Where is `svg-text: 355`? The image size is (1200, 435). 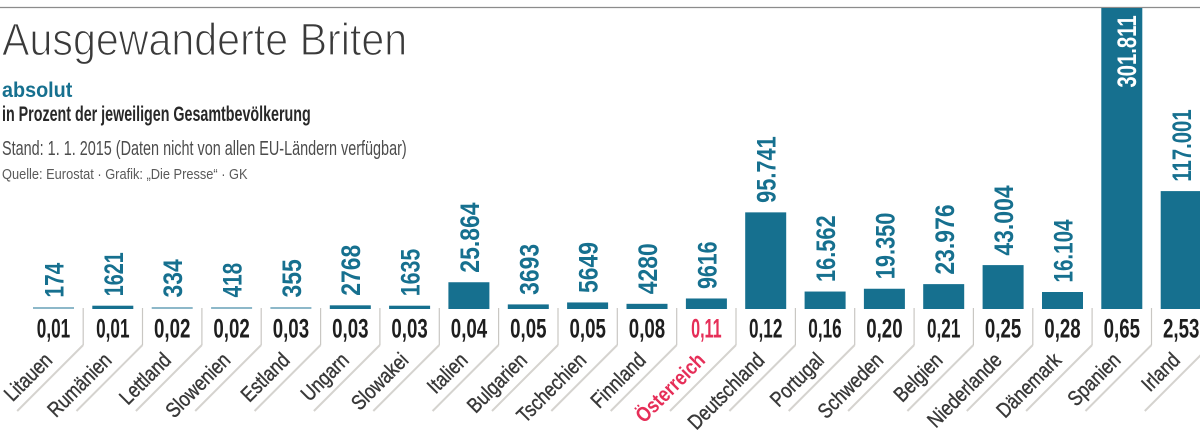 svg-text: 355 is located at coordinates (292, 278).